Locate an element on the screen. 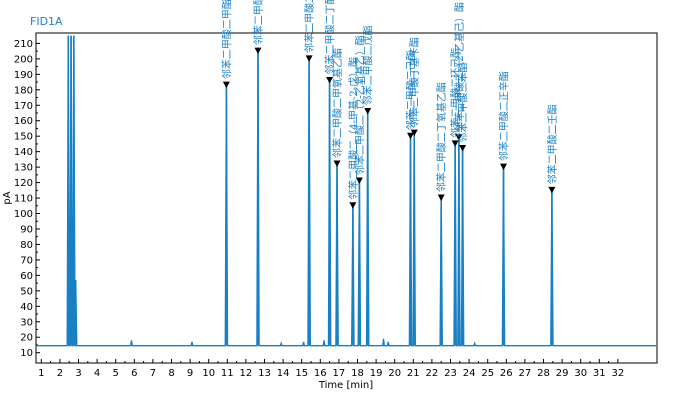 The height and width of the screenshot is (403, 681). y-tick-label: 180 is located at coordinates (23, 90).